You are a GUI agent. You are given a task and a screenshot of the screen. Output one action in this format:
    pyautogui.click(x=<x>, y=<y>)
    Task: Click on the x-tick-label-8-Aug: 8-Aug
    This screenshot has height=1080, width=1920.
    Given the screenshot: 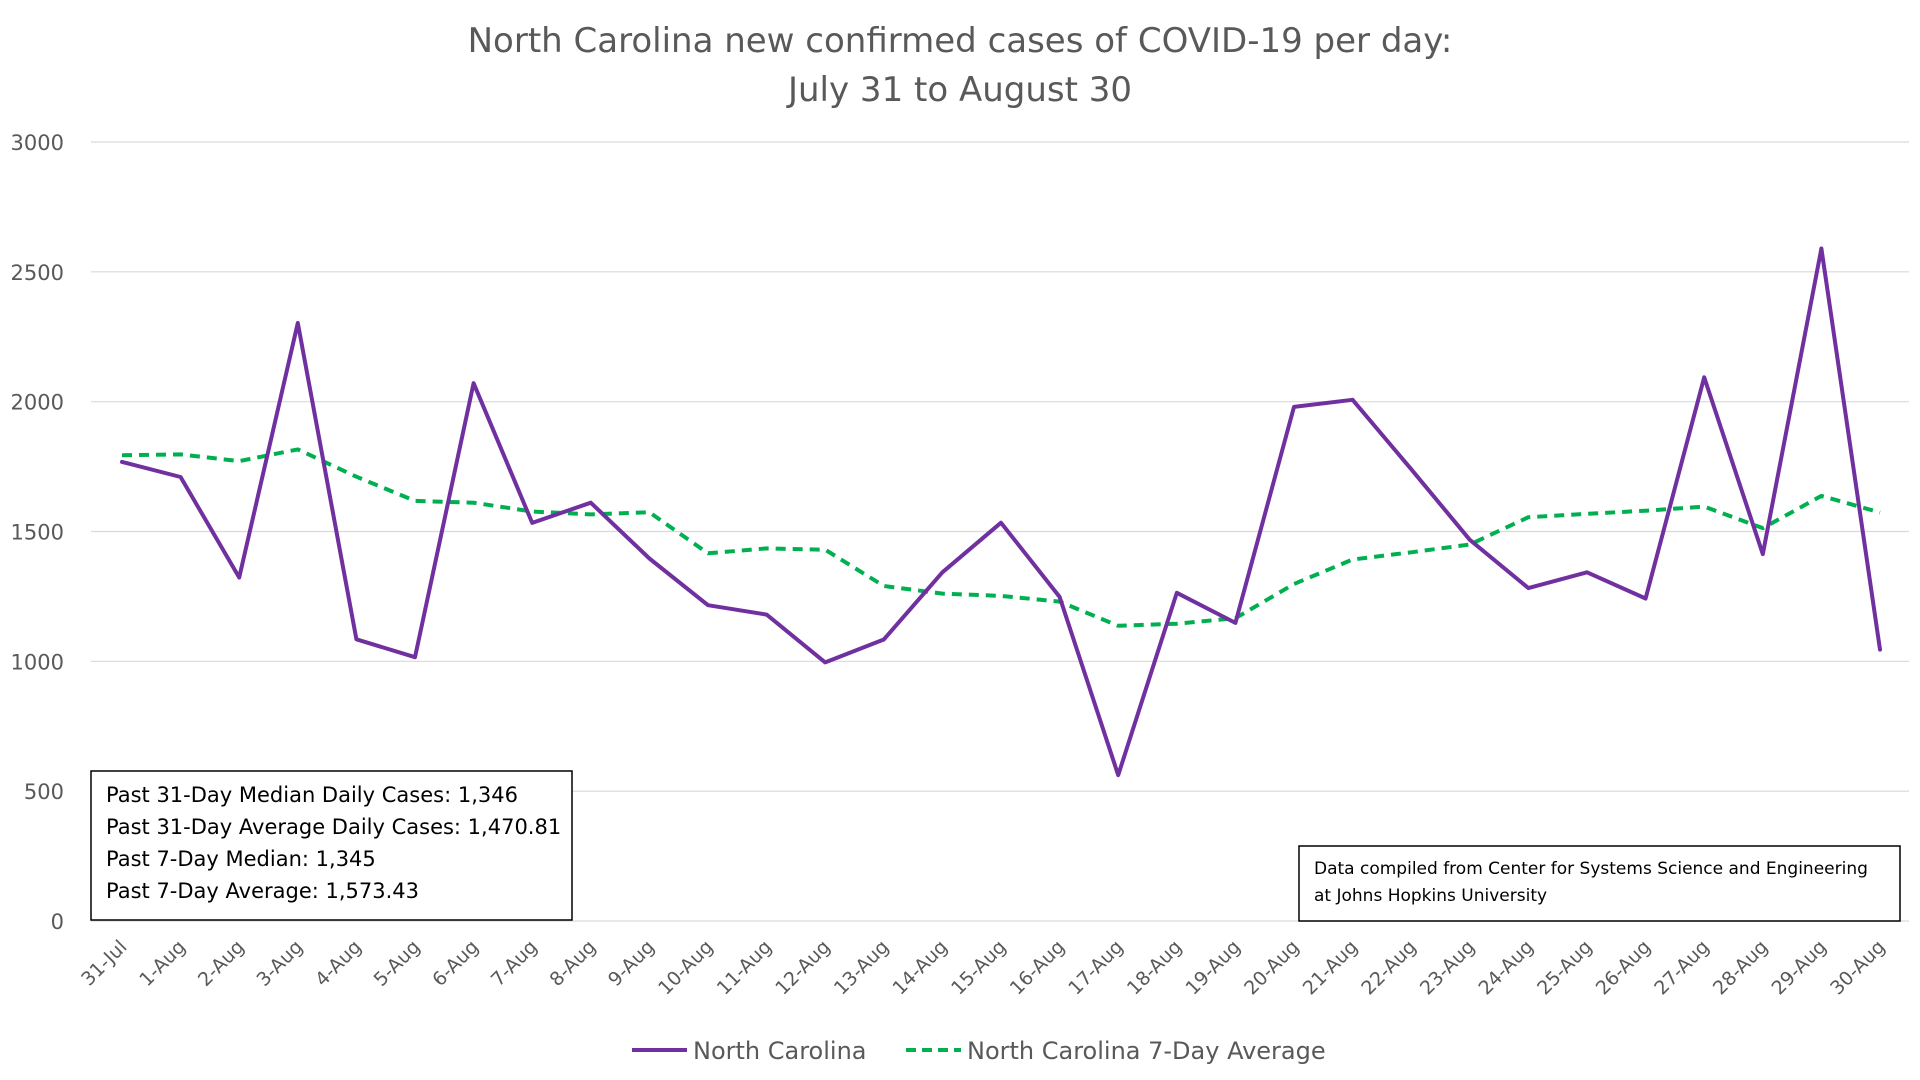 What is the action you would take?
    pyautogui.click(x=572, y=963)
    